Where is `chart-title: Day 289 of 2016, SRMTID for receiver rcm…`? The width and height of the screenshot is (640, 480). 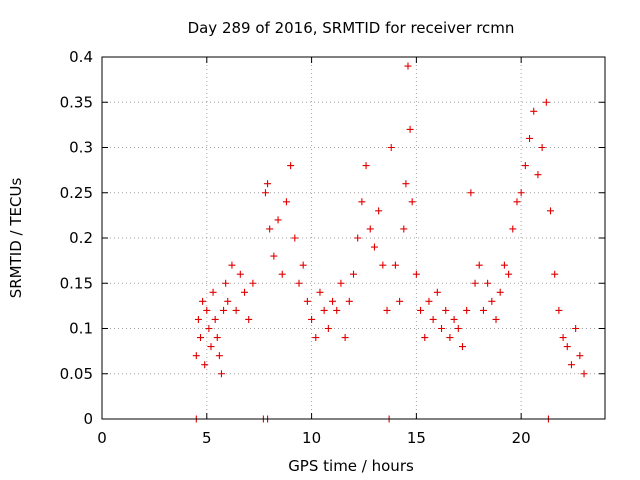
chart-title: Day 289 of 2016, SRMTID for receiver rcm… is located at coordinates (351, 28).